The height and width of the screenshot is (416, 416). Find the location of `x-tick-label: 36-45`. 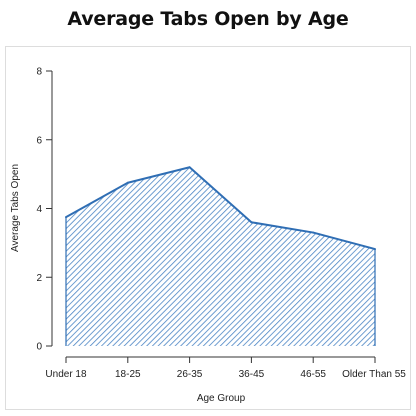

x-tick-label: 36-45 is located at coordinates (252, 374).